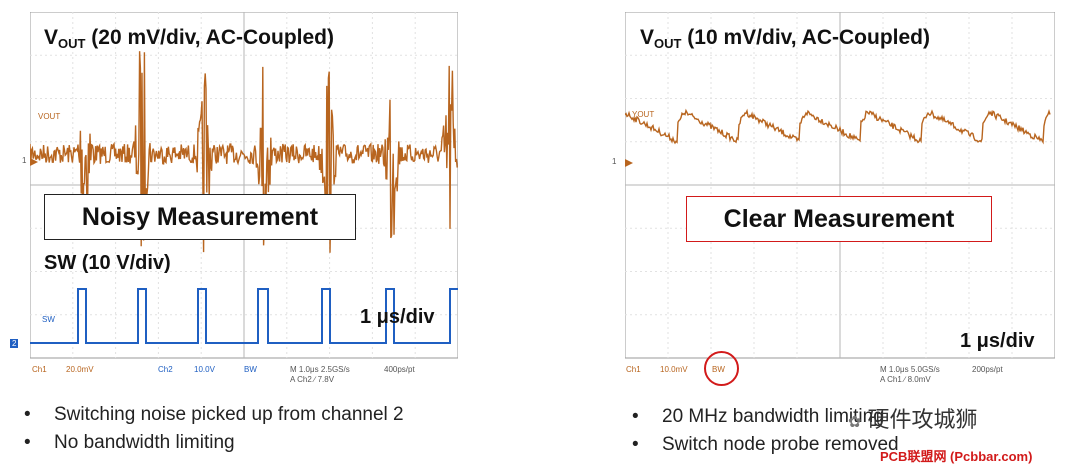  What do you see at coordinates (614, 161) in the screenshot?
I see `right-ch1-marker: 1` at bounding box center [614, 161].